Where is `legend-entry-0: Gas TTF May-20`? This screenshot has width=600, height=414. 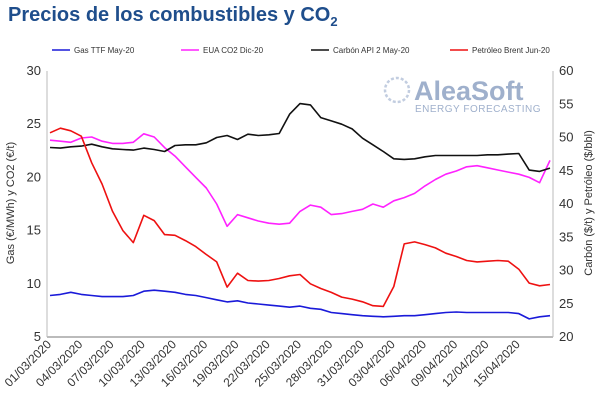 legend-entry-0: Gas TTF May-20 is located at coordinates (104, 50).